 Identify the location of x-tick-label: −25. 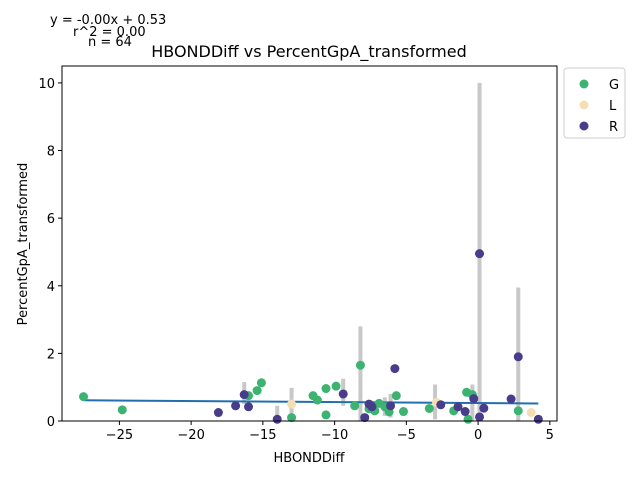
(119, 435).